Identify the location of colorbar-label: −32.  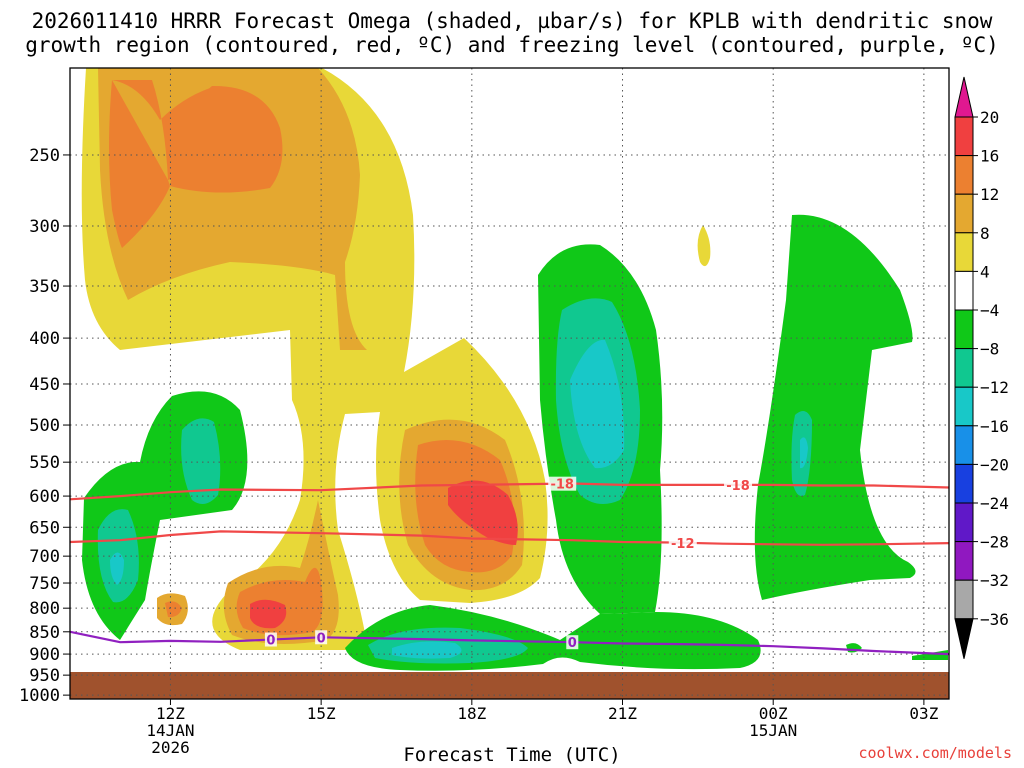
(994, 580).